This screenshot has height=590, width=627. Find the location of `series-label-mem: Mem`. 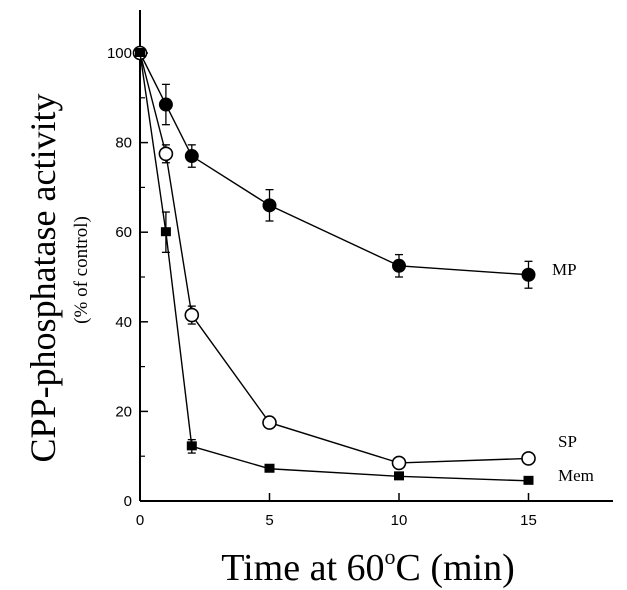

series-label-mem: Mem is located at coordinates (576, 475).